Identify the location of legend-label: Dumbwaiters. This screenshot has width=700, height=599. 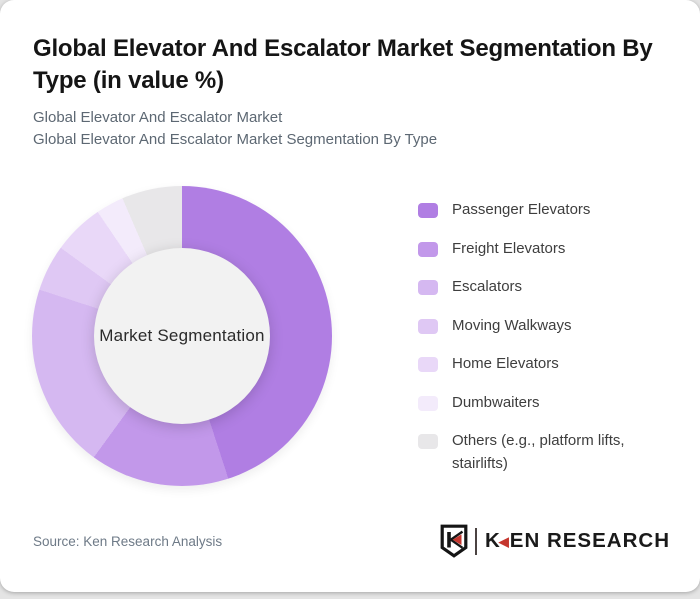
(496, 402).